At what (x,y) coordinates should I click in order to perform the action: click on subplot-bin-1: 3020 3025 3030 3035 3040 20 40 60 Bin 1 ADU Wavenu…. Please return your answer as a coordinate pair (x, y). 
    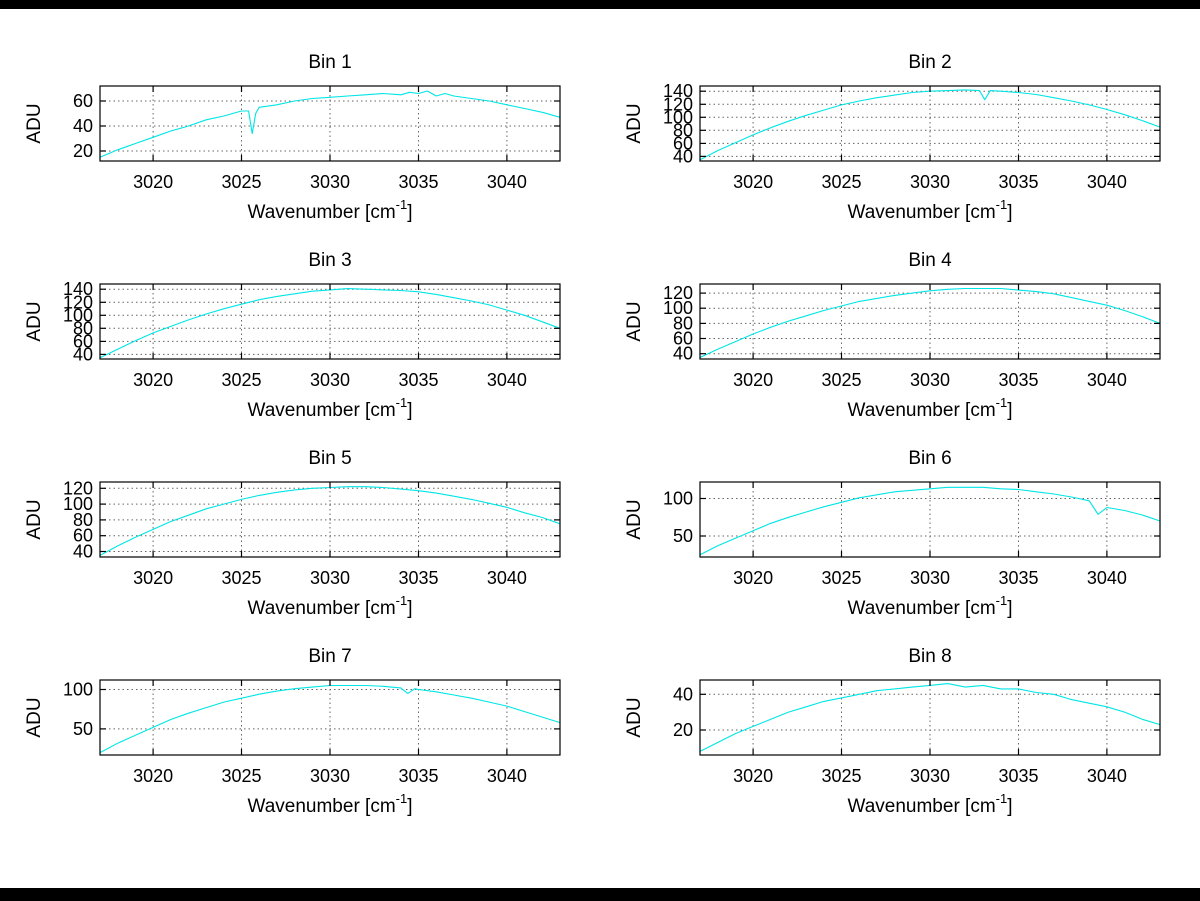
    Looking at the image, I should click on (292, 137).